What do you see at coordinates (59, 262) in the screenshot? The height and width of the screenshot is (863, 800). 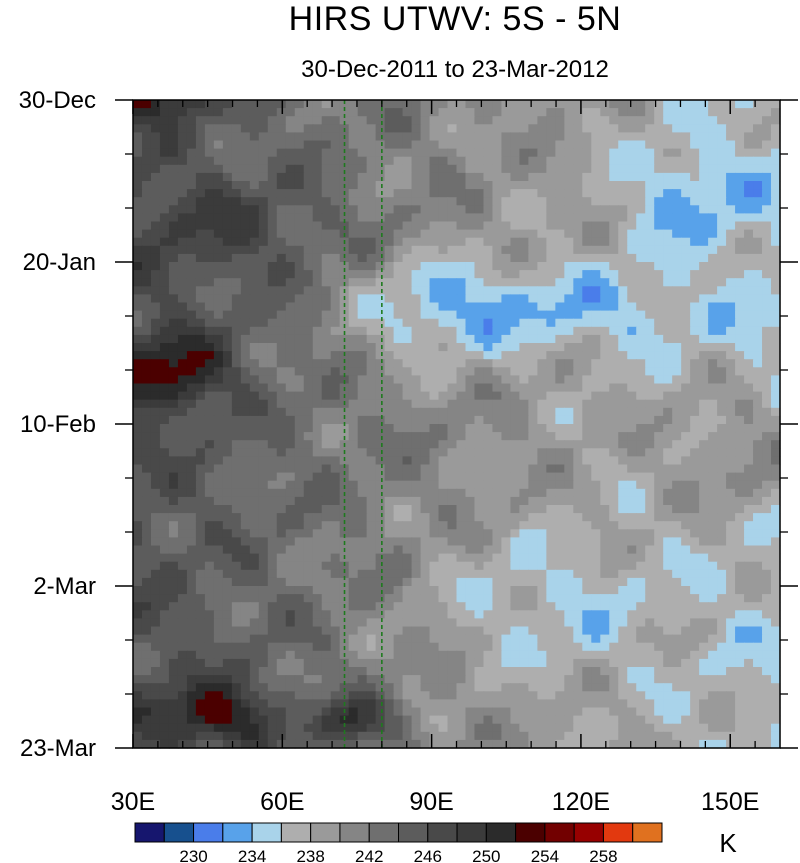 I see `y-tick-label: 20-Jan` at bounding box center [59, 262].